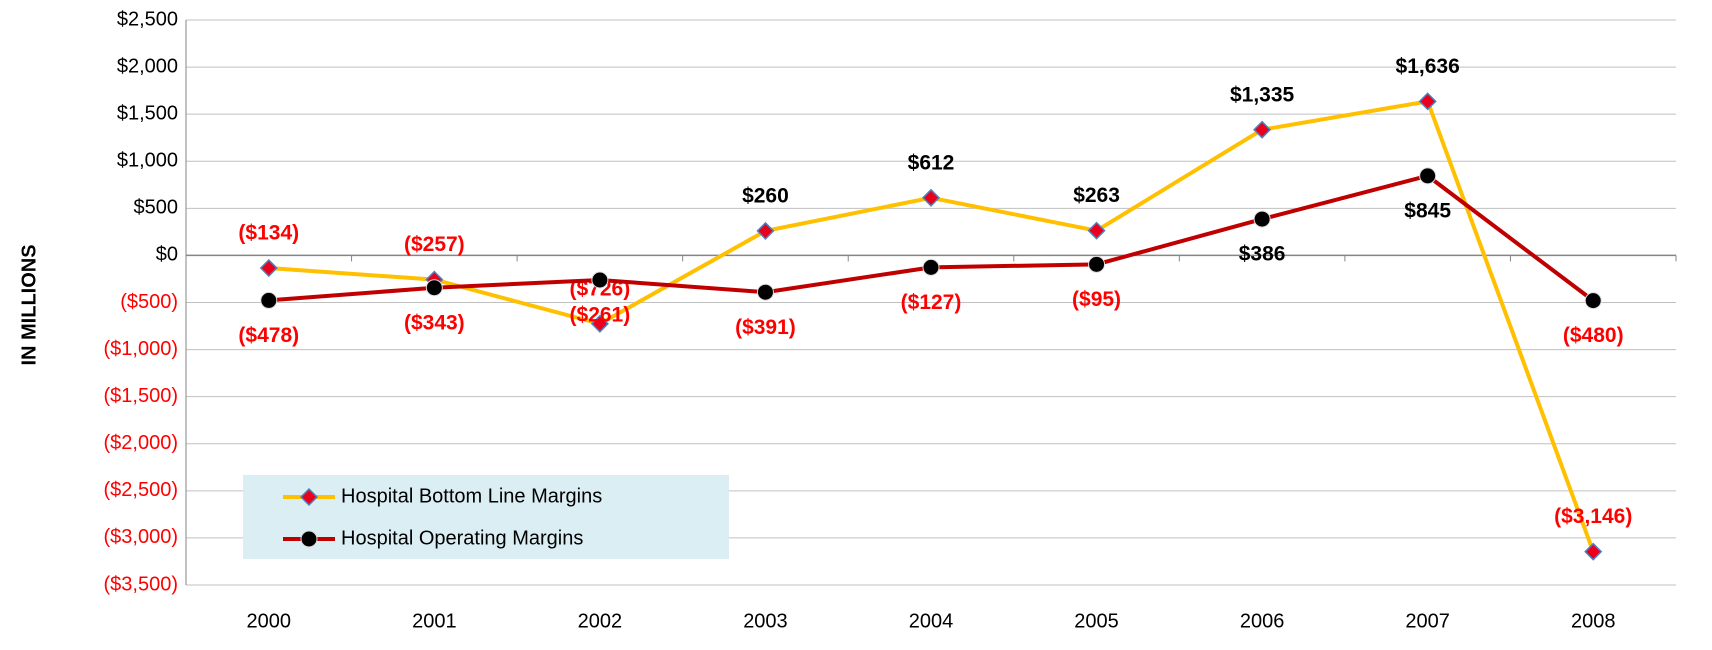 Image resolution: width=1712 pixels, height=650 pixels. What do you see at coordinates (462, 538) in the screenshot?
I see `legend-label: Hospital Operating Margins` at bounding box center [462, 538].